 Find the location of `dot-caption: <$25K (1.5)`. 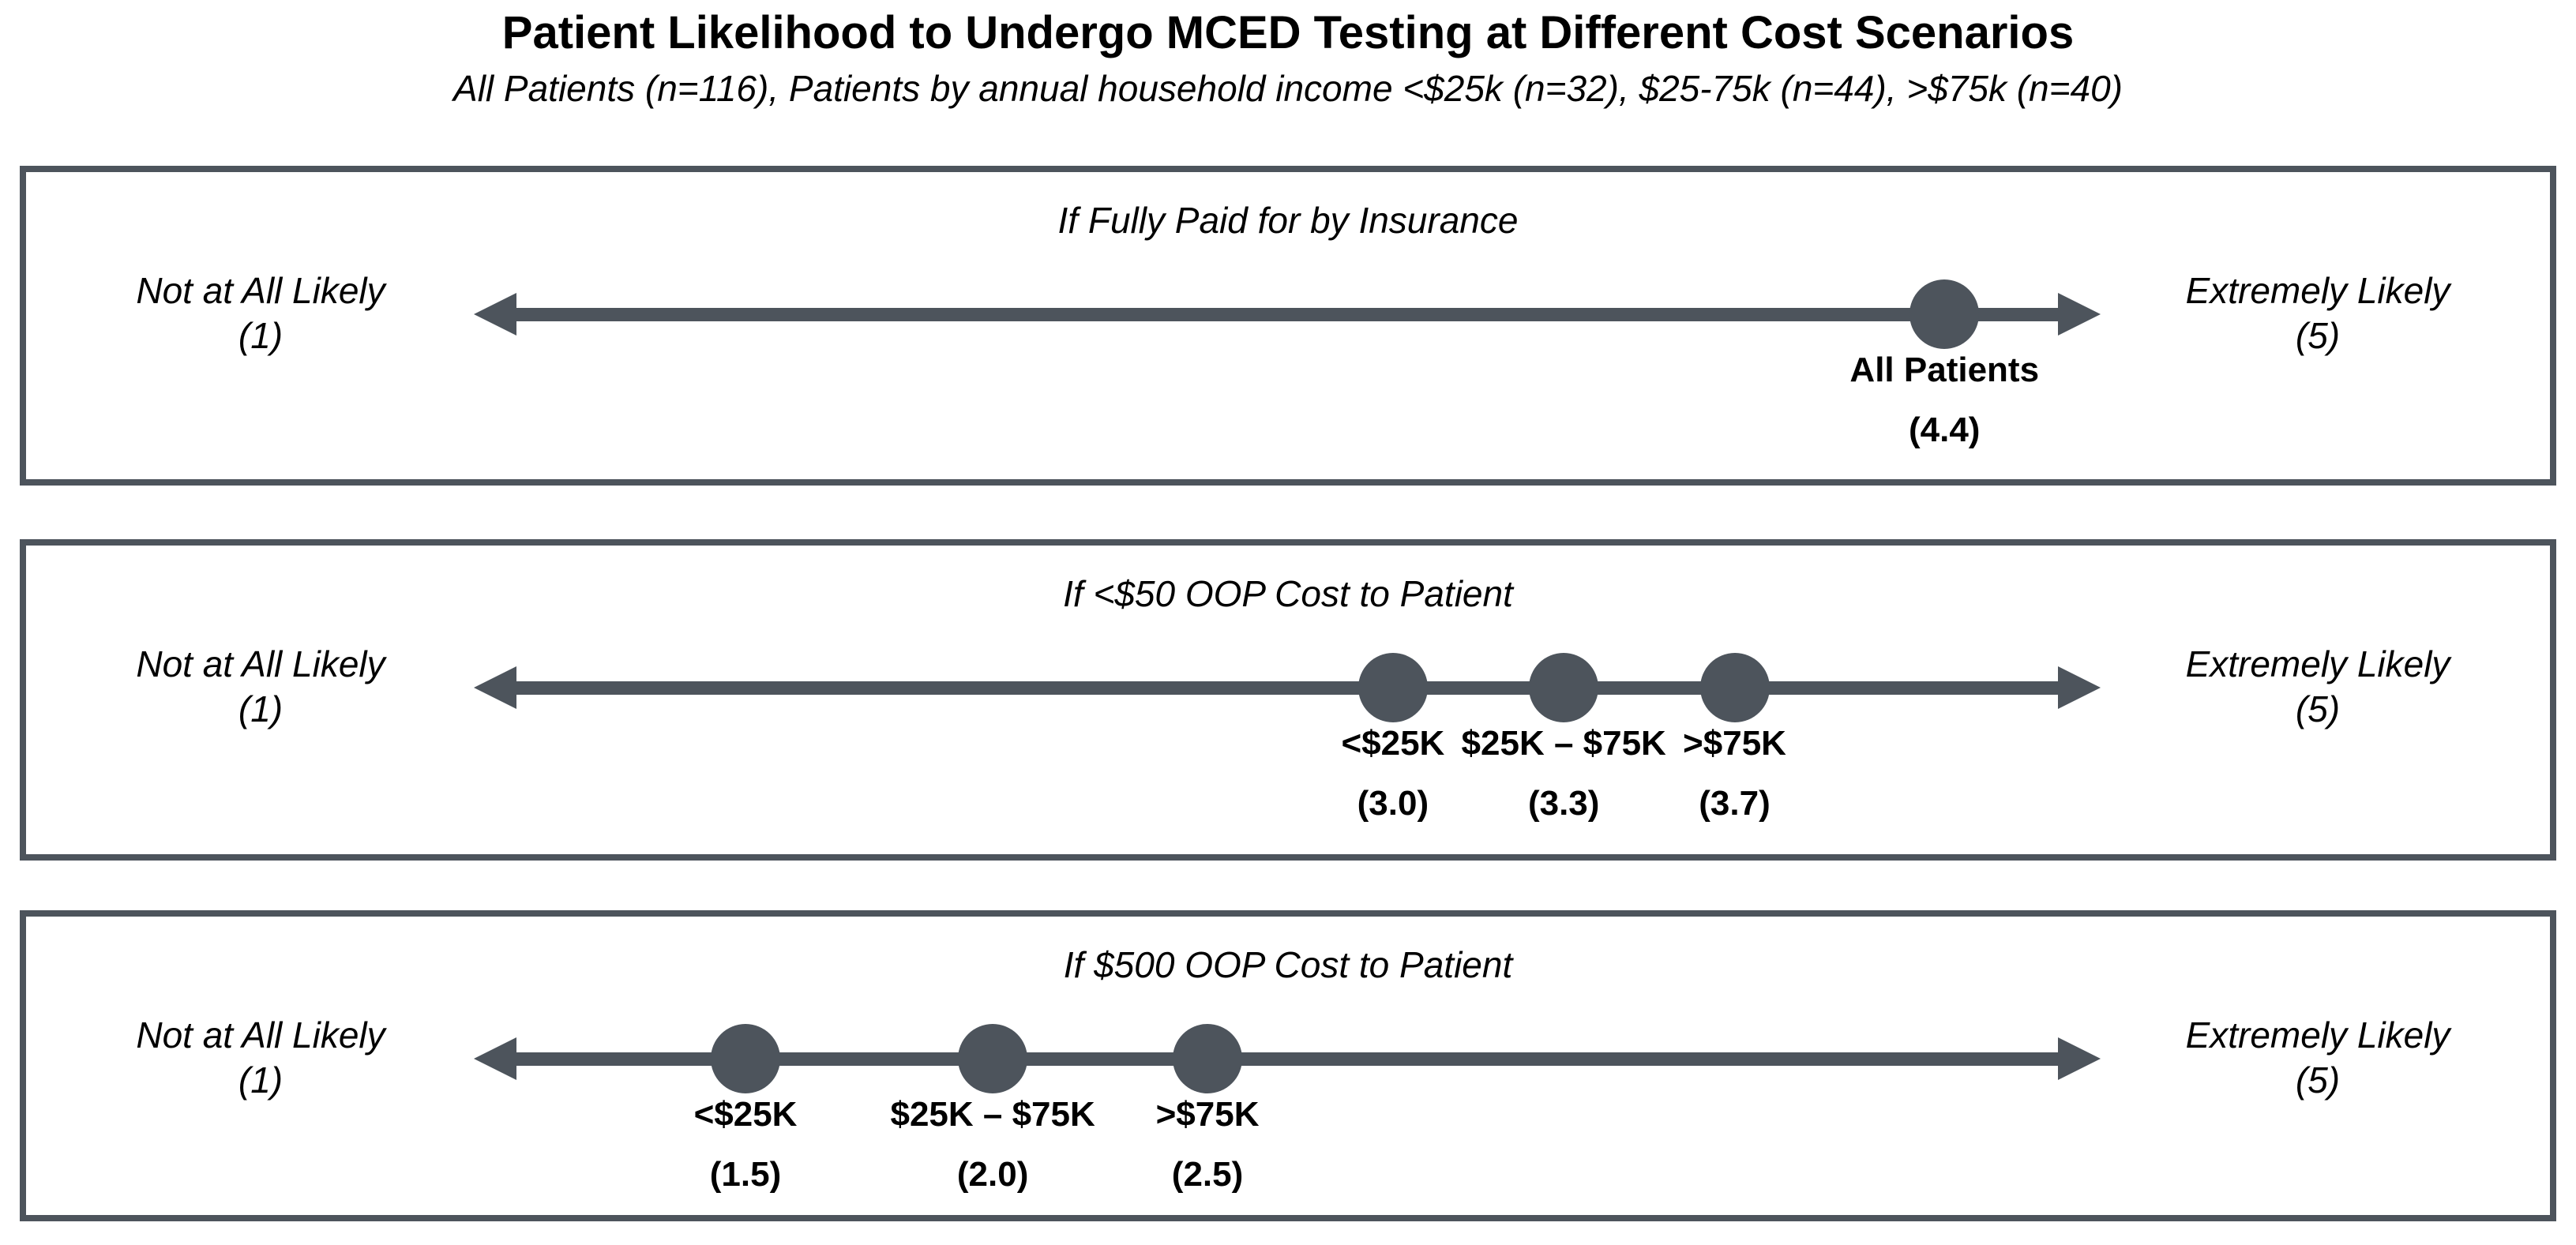

dot-caption: <$25K (1.5) is located at coordinates (746, 1144).